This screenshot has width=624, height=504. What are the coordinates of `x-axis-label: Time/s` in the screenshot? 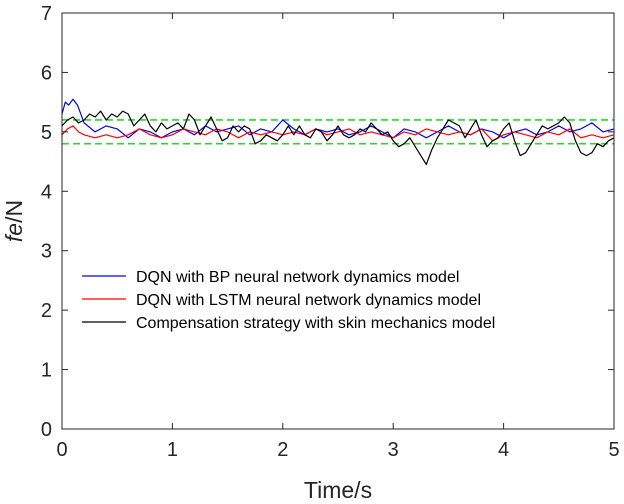 It's located at (338, 490).